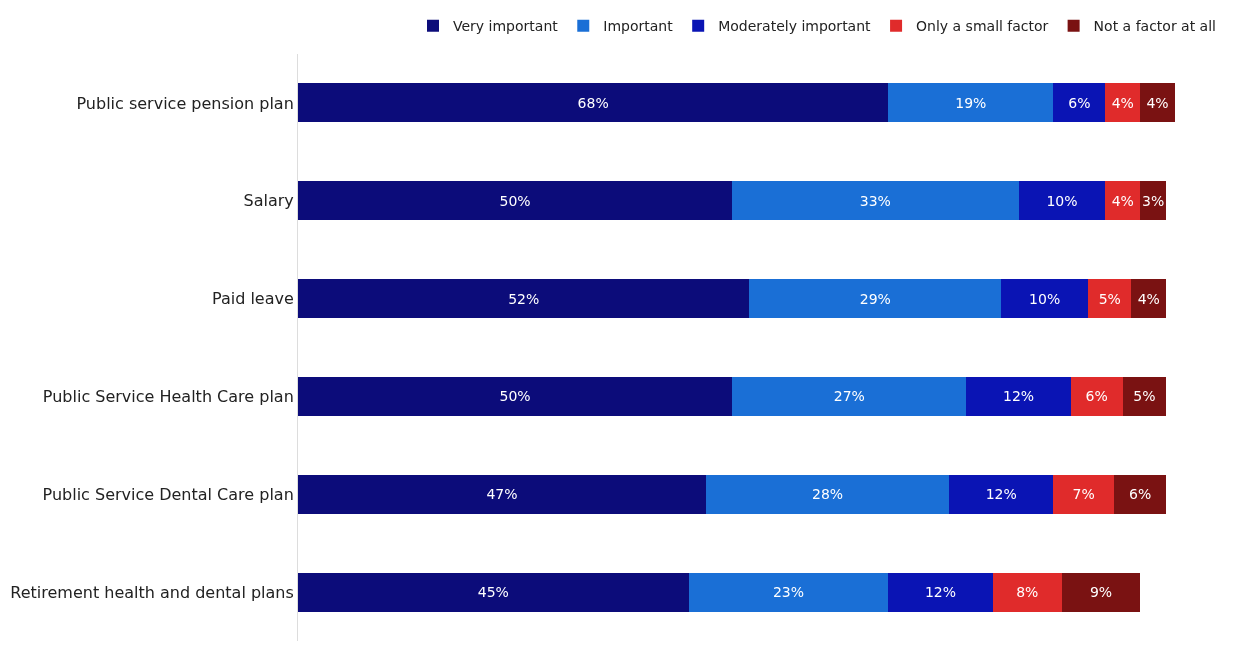  I want to click on legend-label: Very important, so click(506, 26).